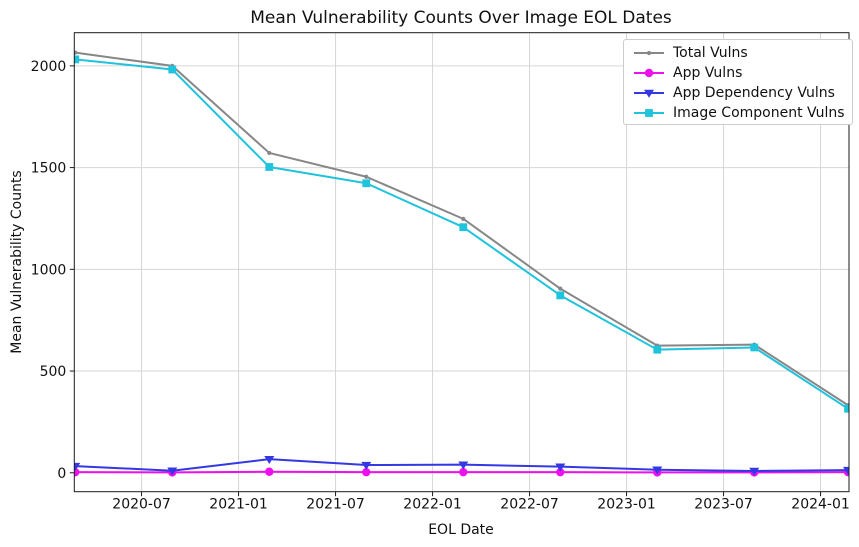 The width and height of the screenshot is (859, 547). Describe the element at coordinates (649, 73) in the screenshot. I see `legend-marker-circle-icon` at that location.